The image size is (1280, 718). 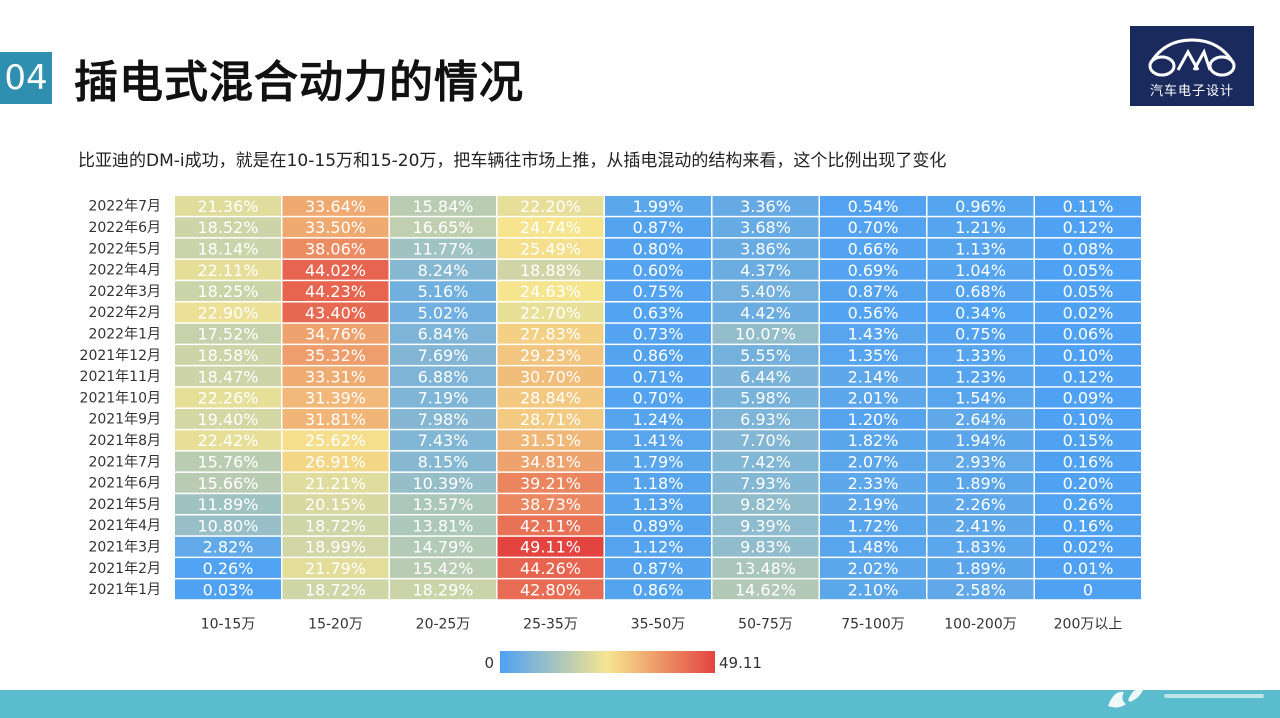 What do you see at coordinates (765, 483) in the screenshot?
I see `cell-value-label: 7.93%` at bounding box center [765, 483].